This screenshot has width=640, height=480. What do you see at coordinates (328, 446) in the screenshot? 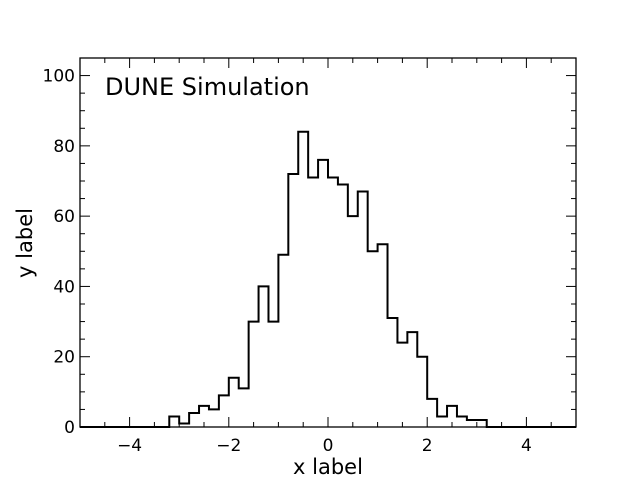
I see `x-tick-label: 0` at bounding box center [328, 446].